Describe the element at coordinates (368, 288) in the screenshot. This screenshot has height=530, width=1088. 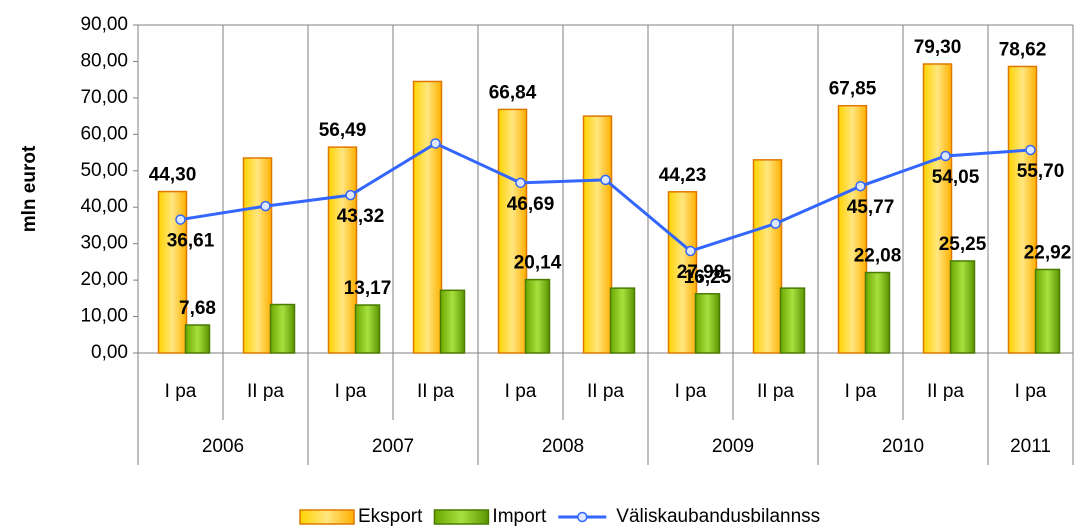
I see `data-label: 13,17` at that location.